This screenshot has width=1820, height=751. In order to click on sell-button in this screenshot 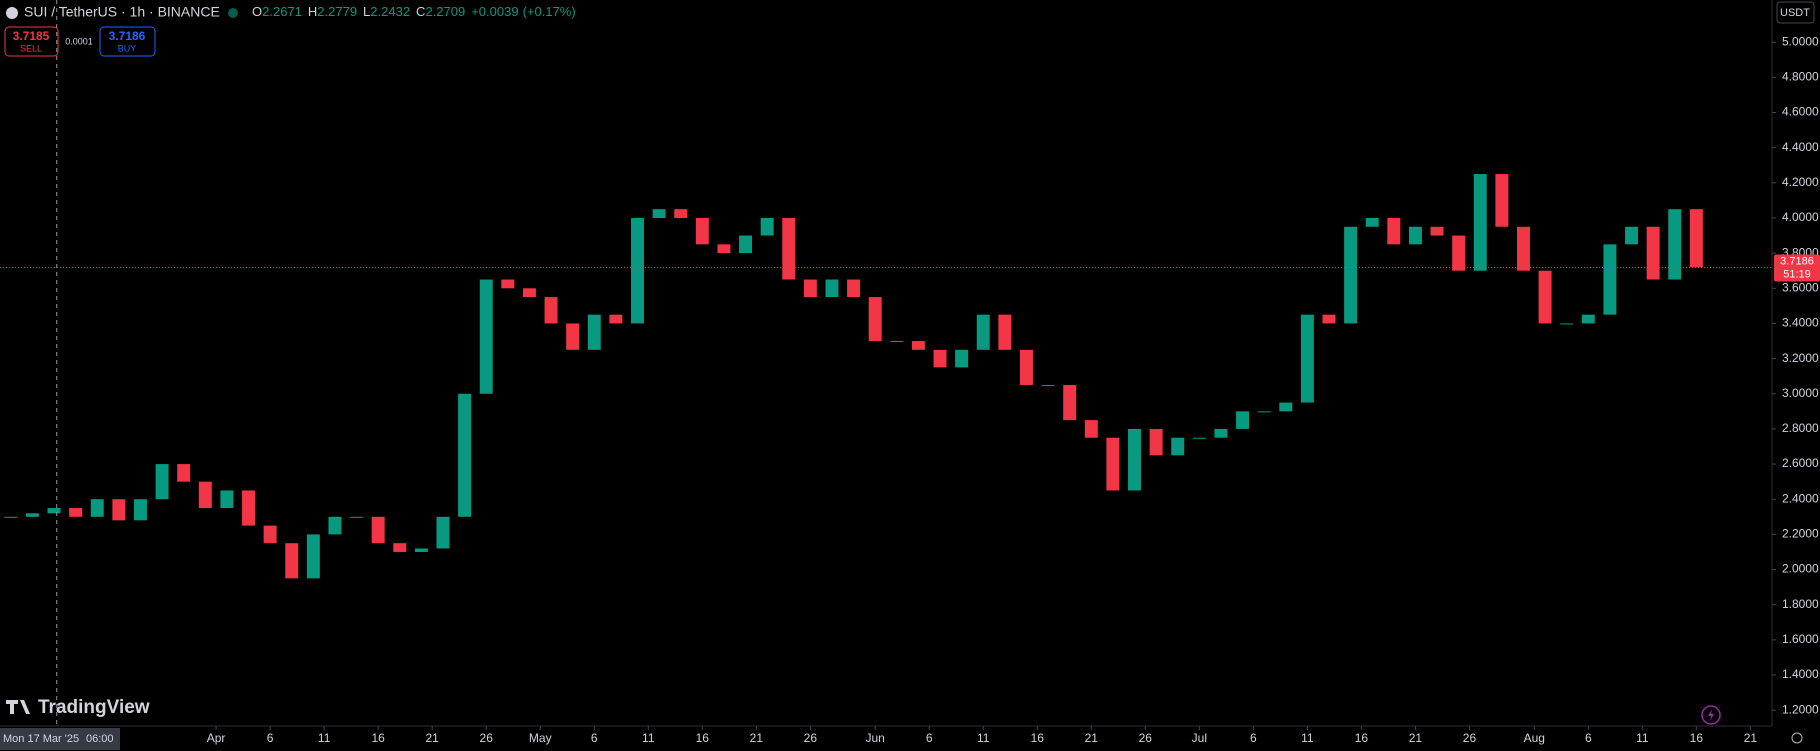, I will do `click(31, 41)`.